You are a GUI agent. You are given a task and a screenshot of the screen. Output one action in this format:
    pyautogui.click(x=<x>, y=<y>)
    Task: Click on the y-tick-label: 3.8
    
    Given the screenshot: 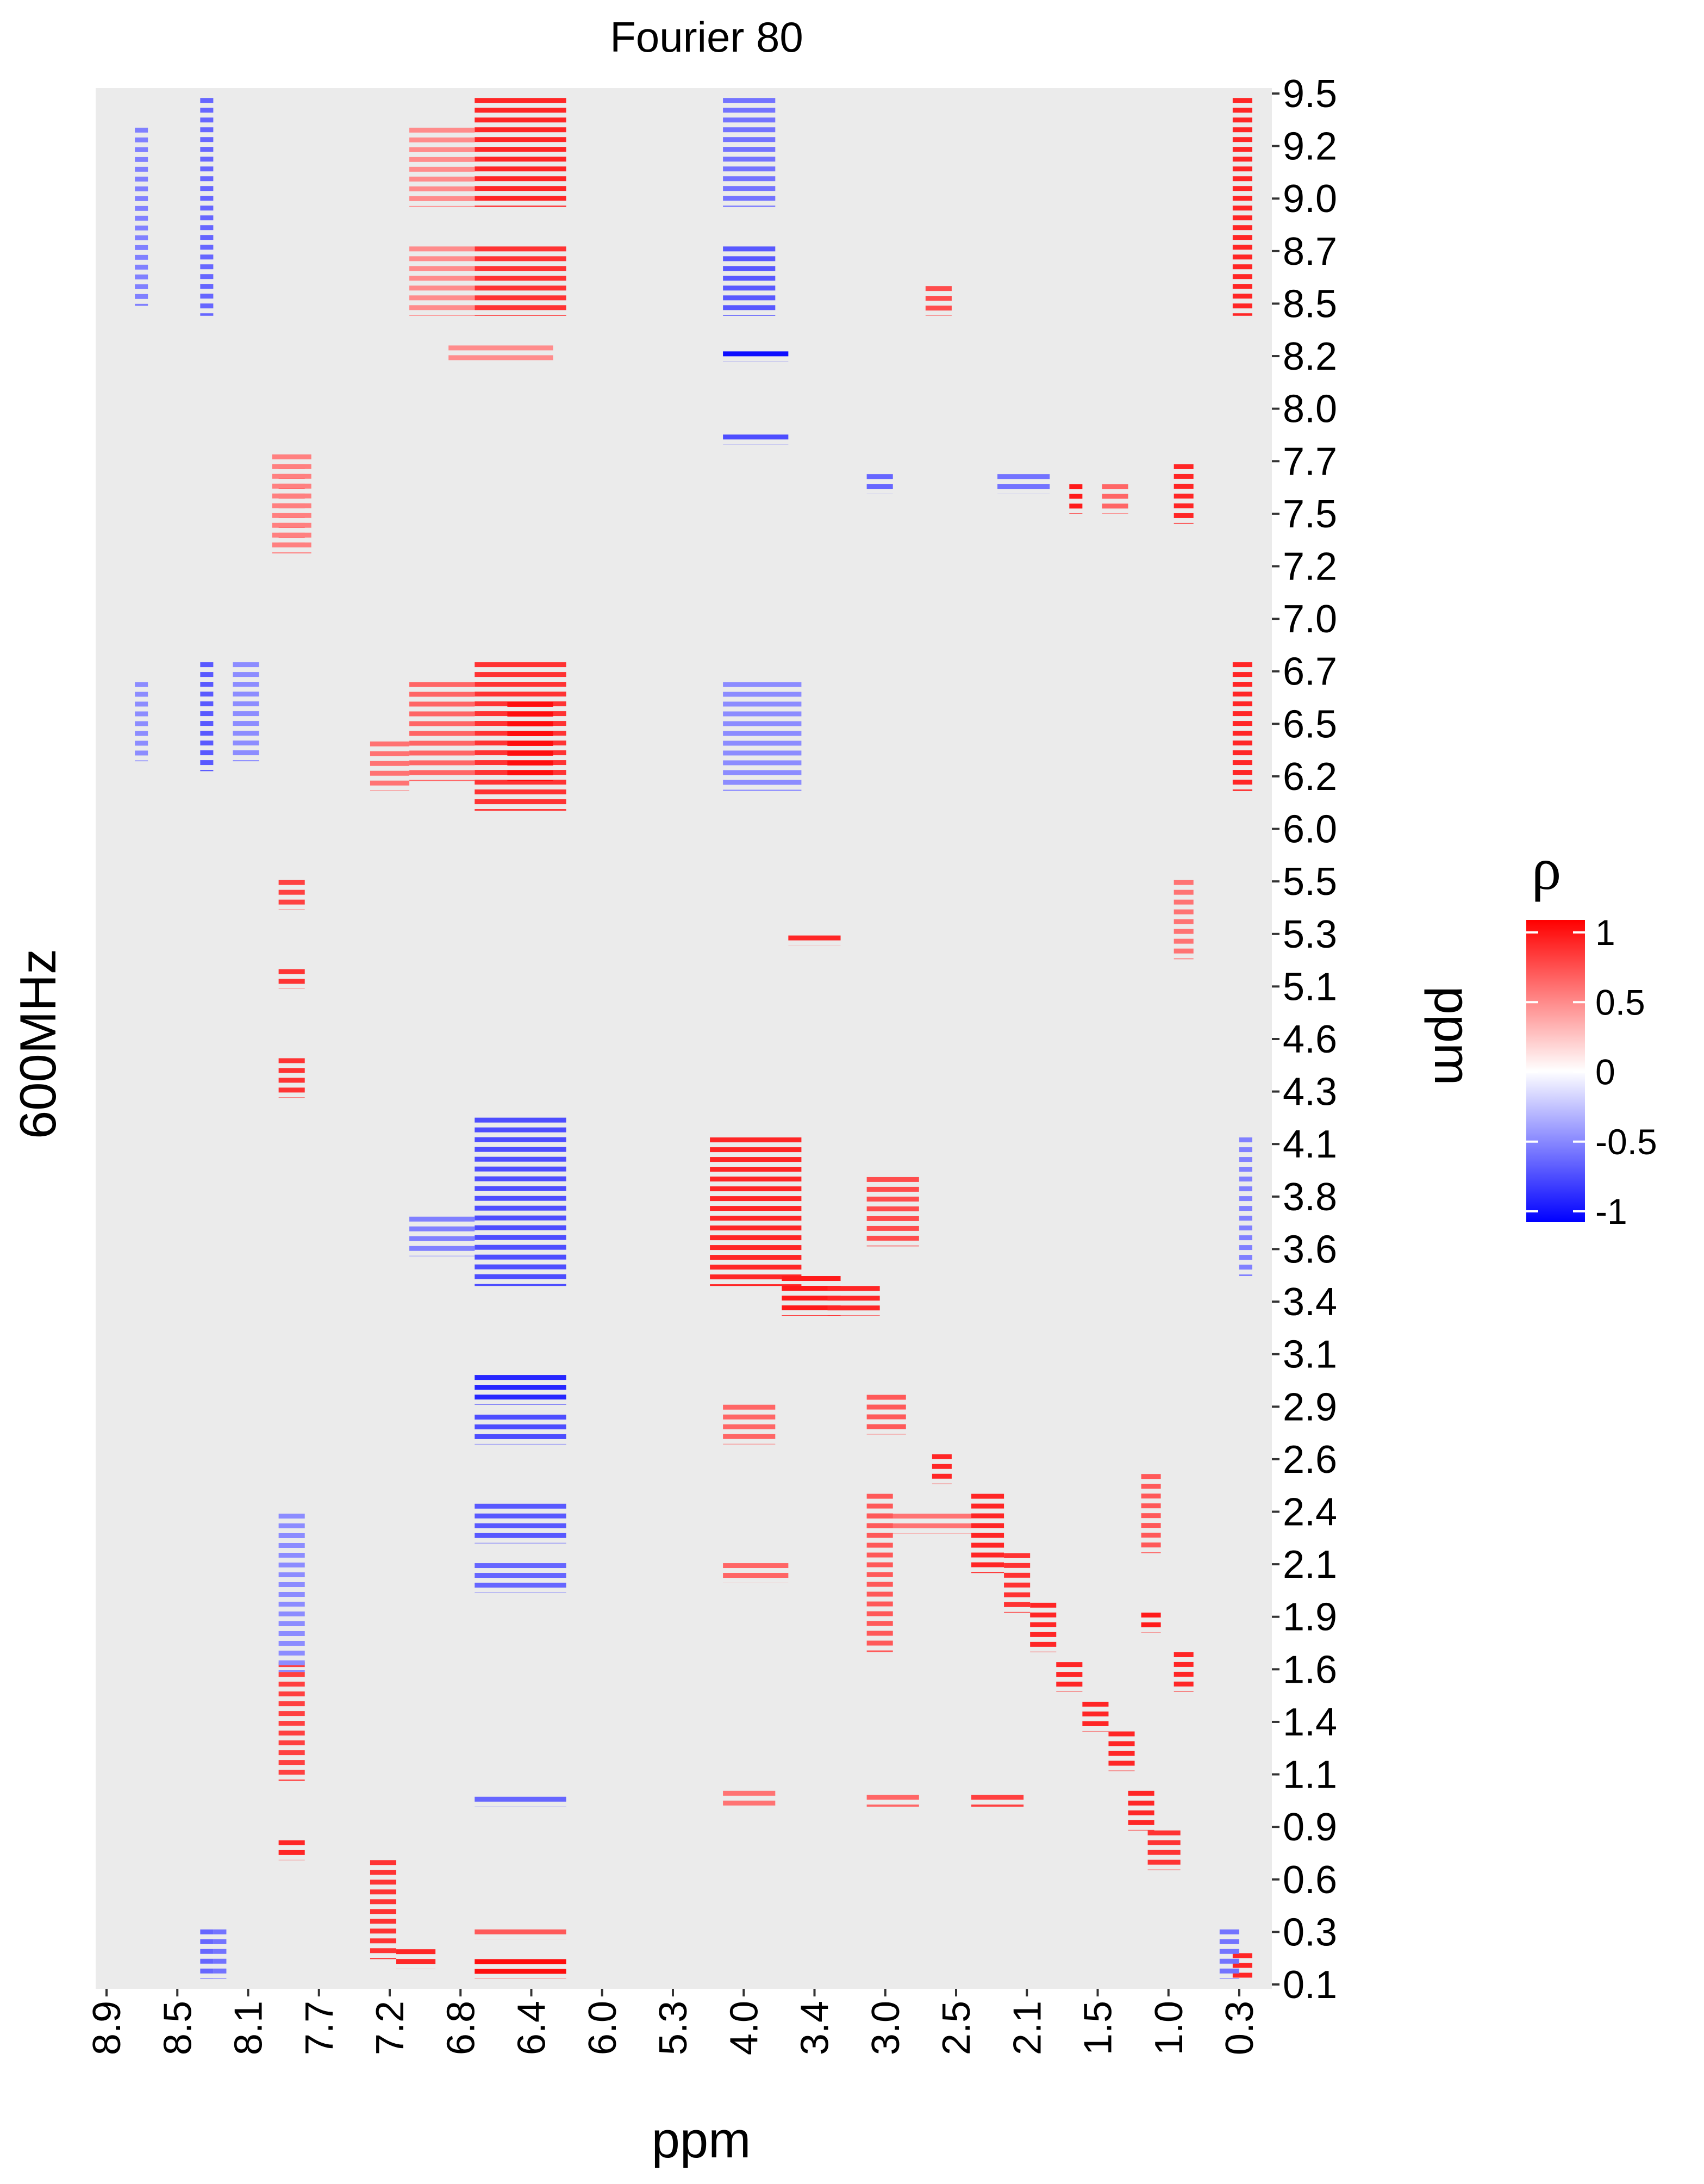 What is the action you would take?
    pyautogui.click(x=1310, y=1197)
    